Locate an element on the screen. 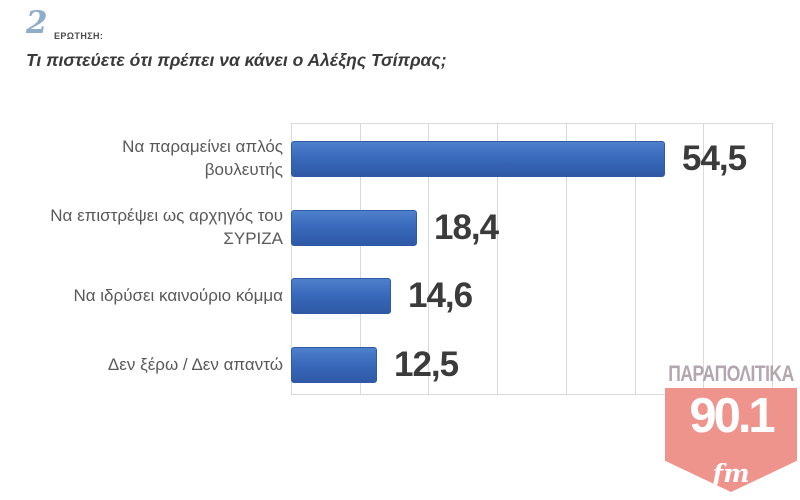  plot-top-border is located at coordinates (531, 123).